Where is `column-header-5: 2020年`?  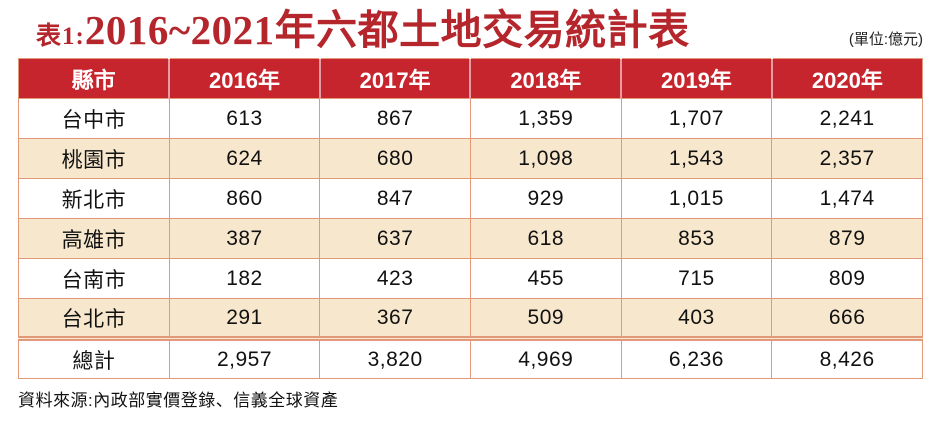
column-header-5: 2020年 is located at coordinates (846, 79).